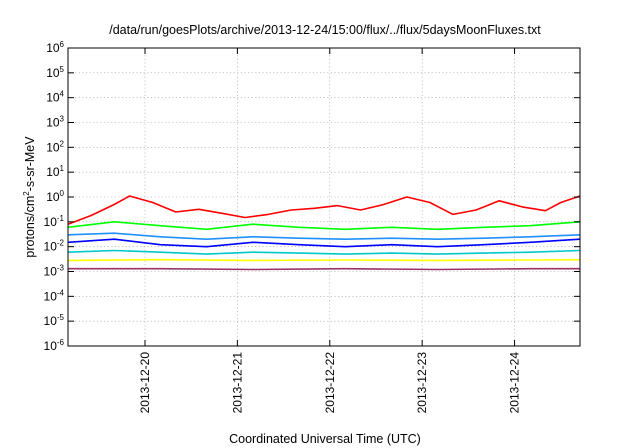 This screenshot has width=640, height=448. Describe the element at coordinates (61, 292) in the screenshot. I see `y-tick-label-exp: -4` at that location.